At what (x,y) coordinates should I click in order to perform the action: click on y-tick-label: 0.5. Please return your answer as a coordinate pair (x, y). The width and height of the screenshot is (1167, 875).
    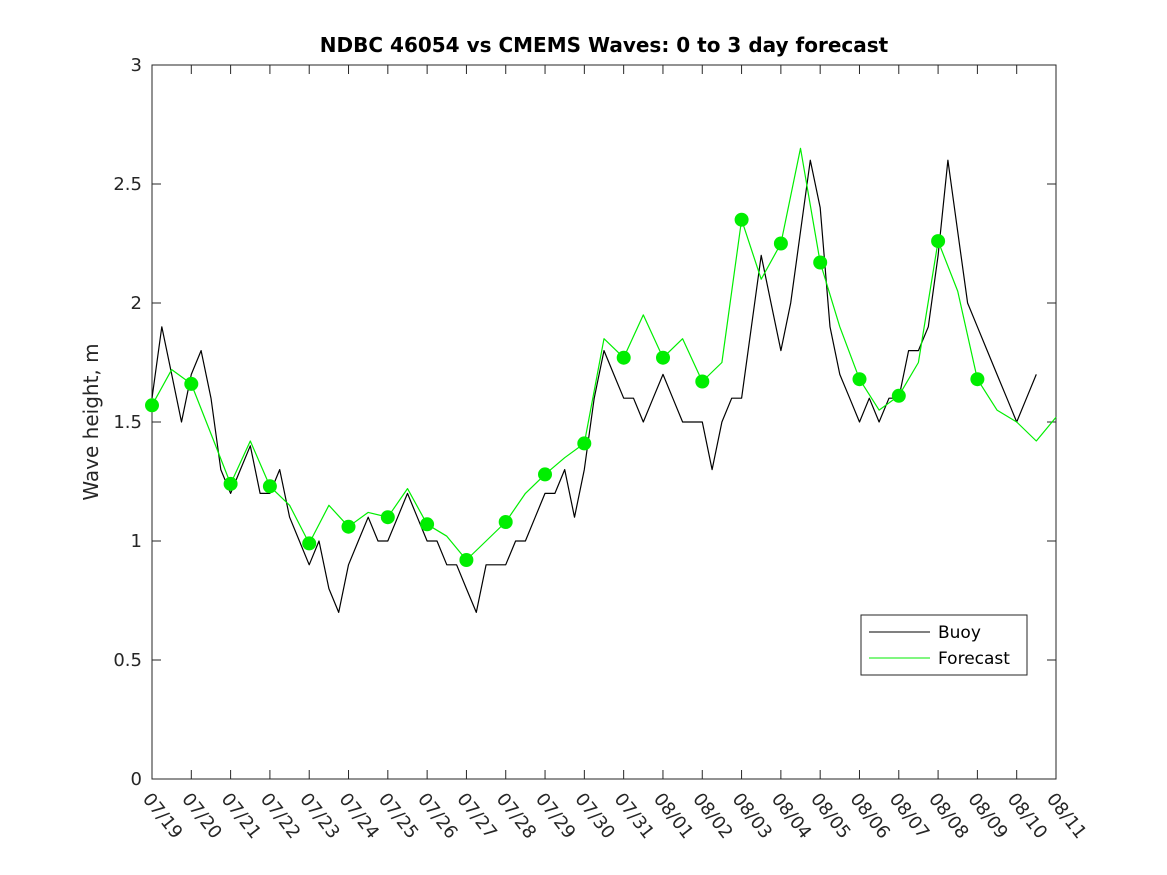
    Looking at the image, I should click on (127, 660).